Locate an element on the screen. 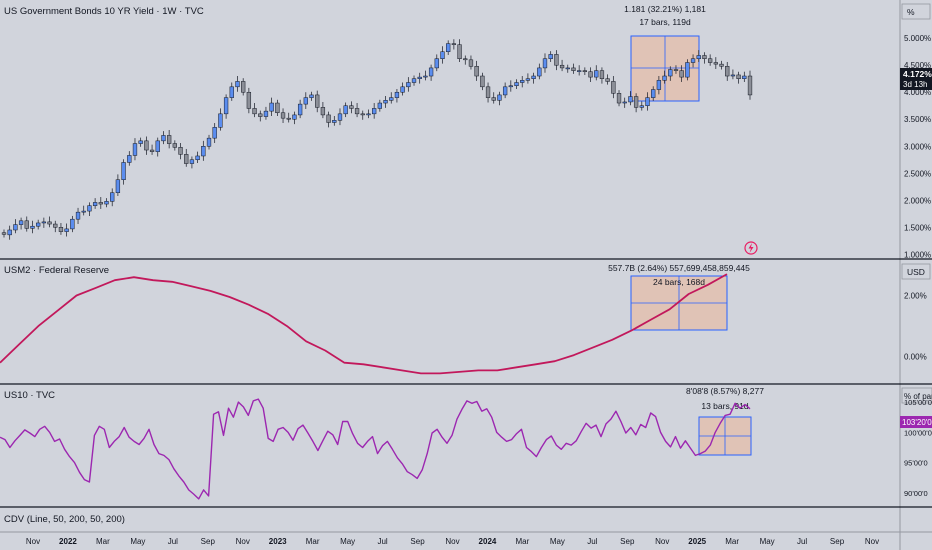 This screenshot has height=550, width=932. us10-unit-box is located at coordinates (916, 395).